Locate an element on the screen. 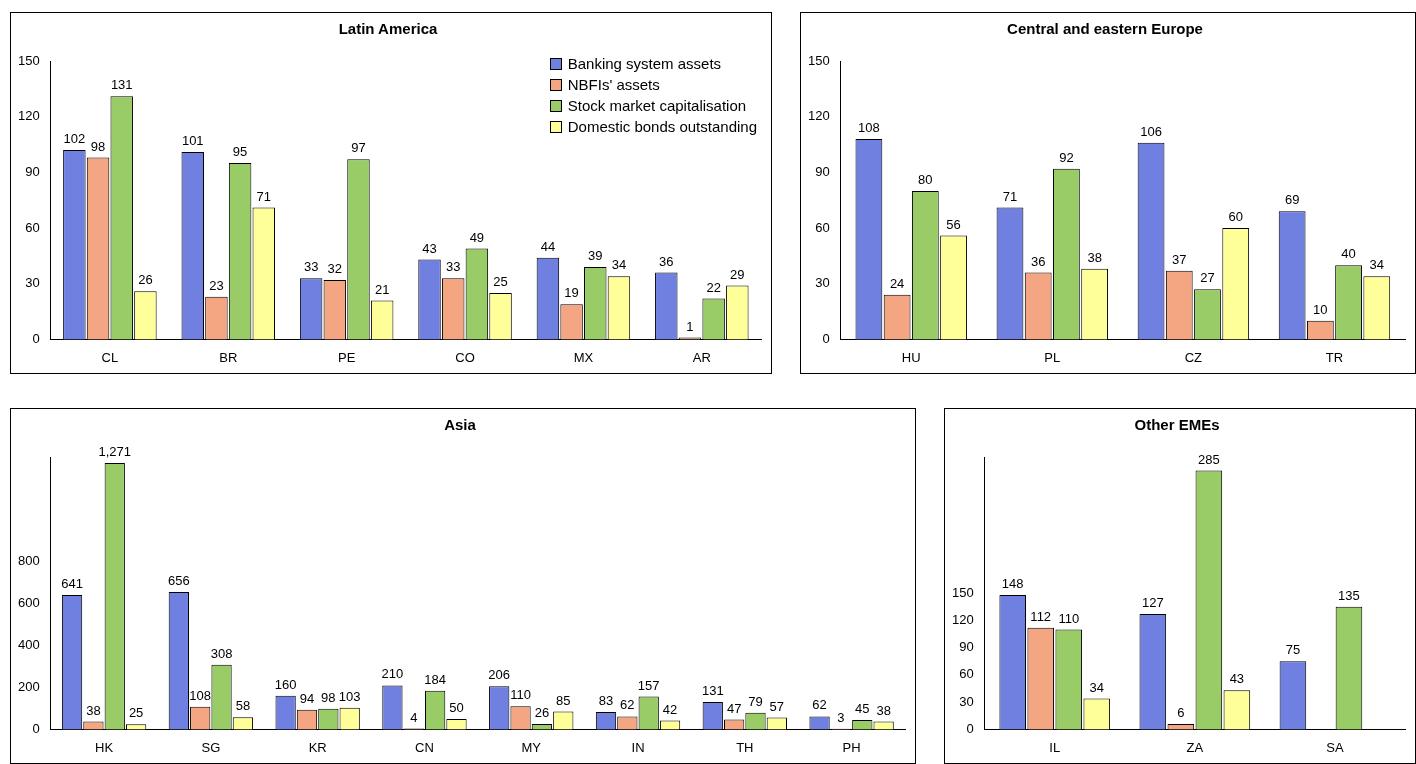 The width and height of the screenshot is (1416, 764). data-label: 69 is located at coordinates (1292, 200).